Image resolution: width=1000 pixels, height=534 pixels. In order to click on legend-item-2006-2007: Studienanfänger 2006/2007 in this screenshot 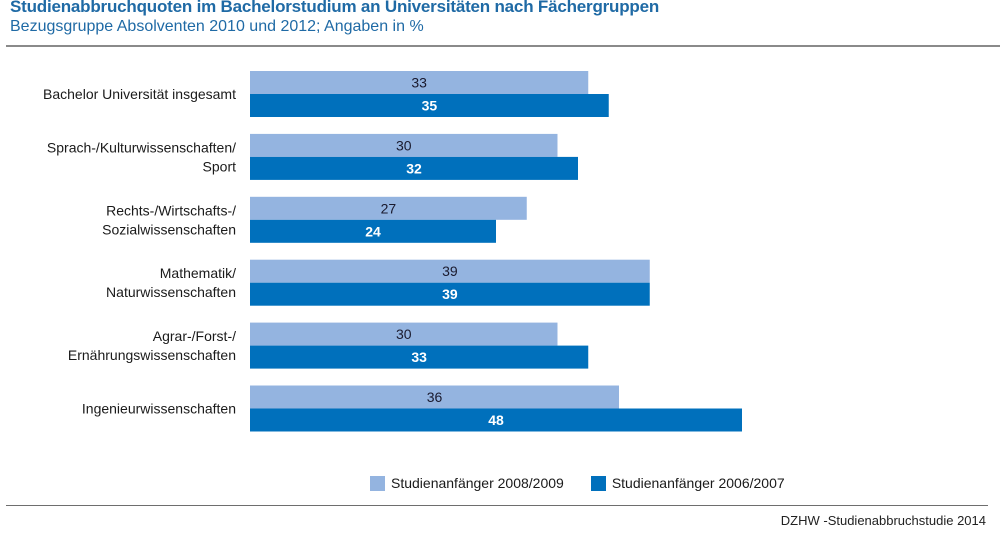, I will do `click(687, 483)`.